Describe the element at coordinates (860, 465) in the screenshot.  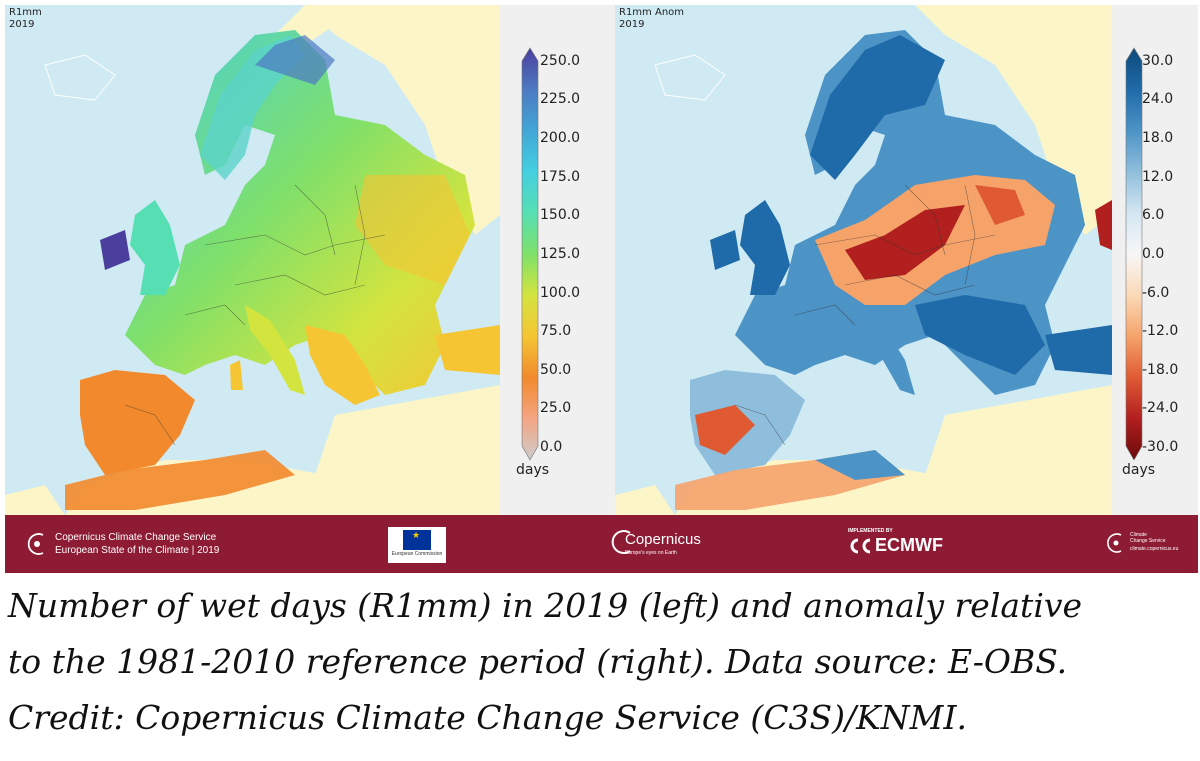
I see `north-africa-wet` at that location.